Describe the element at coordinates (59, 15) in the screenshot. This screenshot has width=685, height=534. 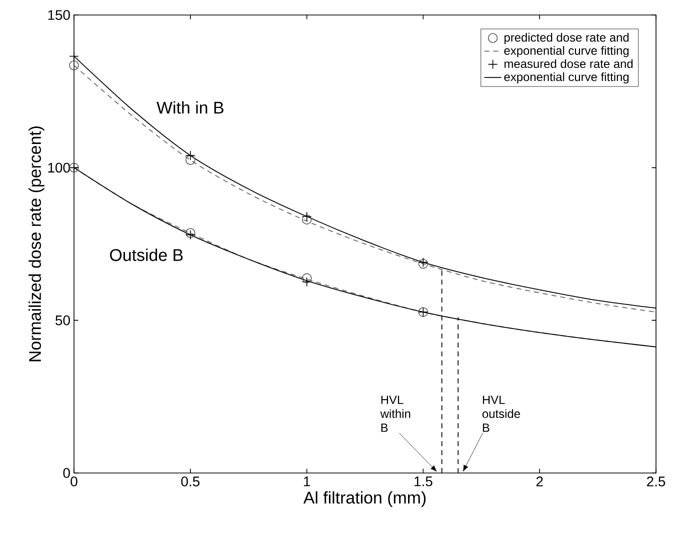
I see `y-tick-label: 150` at that location.